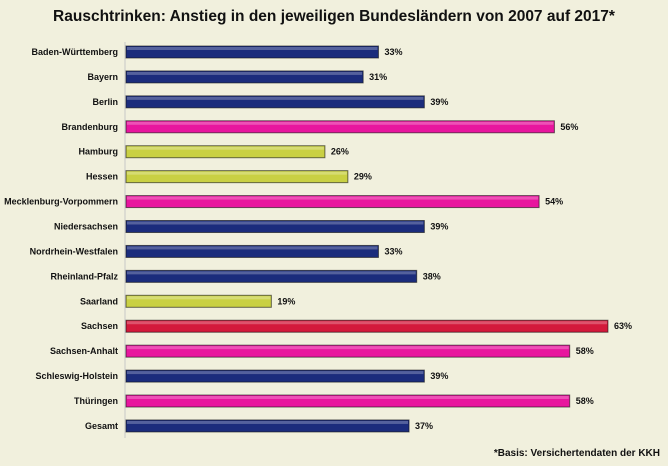  Describe the element at coordinates (286, 301) in the screenshot. I see `data-label: 19%` at that location.